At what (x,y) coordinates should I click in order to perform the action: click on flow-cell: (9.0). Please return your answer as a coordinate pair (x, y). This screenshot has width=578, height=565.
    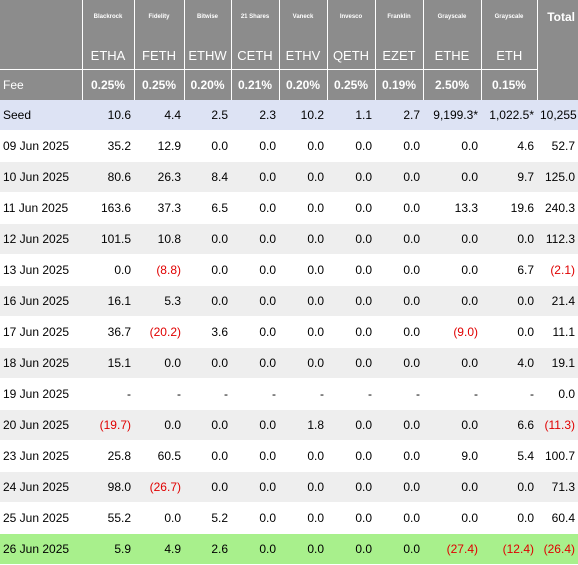
    Looking at the image, I should click on (452, 332).